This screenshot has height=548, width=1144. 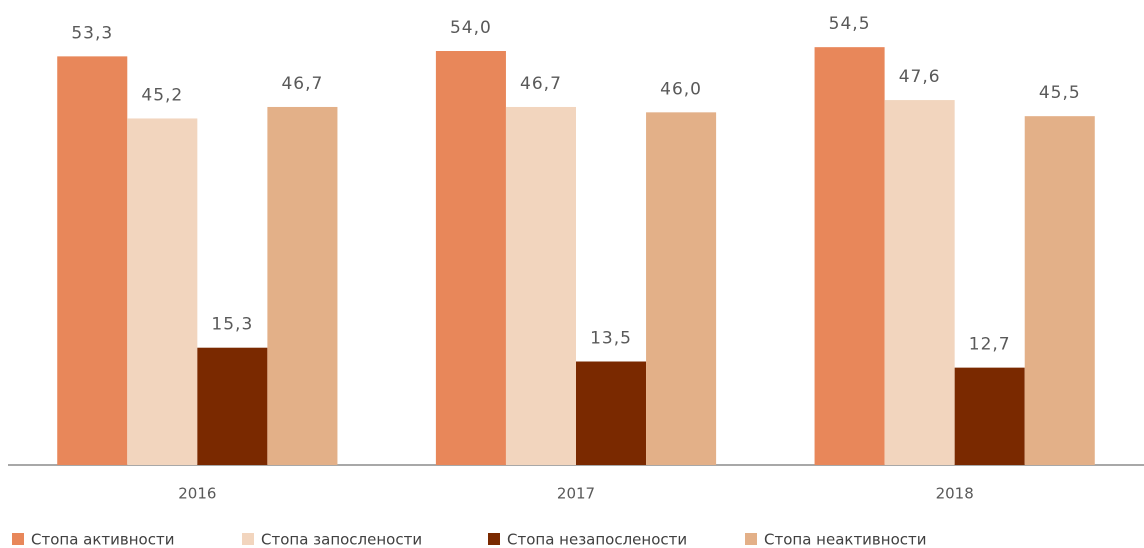 What do you see at coordinates (197, 494) in the screenshot?
I see `x-tick-label: 2016` at bounding box center [197, 494].